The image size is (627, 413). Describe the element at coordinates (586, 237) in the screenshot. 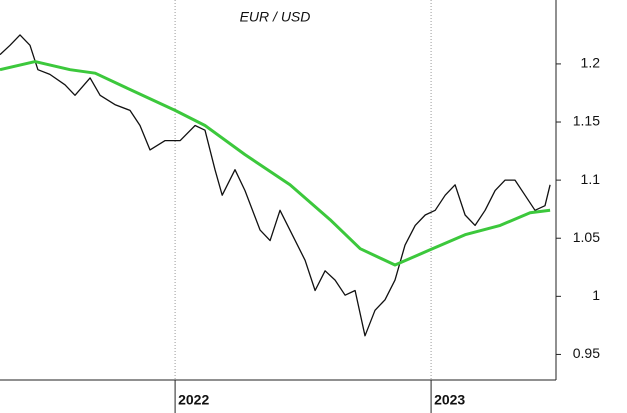

I see `y-tick-label: 1.05` at that location.